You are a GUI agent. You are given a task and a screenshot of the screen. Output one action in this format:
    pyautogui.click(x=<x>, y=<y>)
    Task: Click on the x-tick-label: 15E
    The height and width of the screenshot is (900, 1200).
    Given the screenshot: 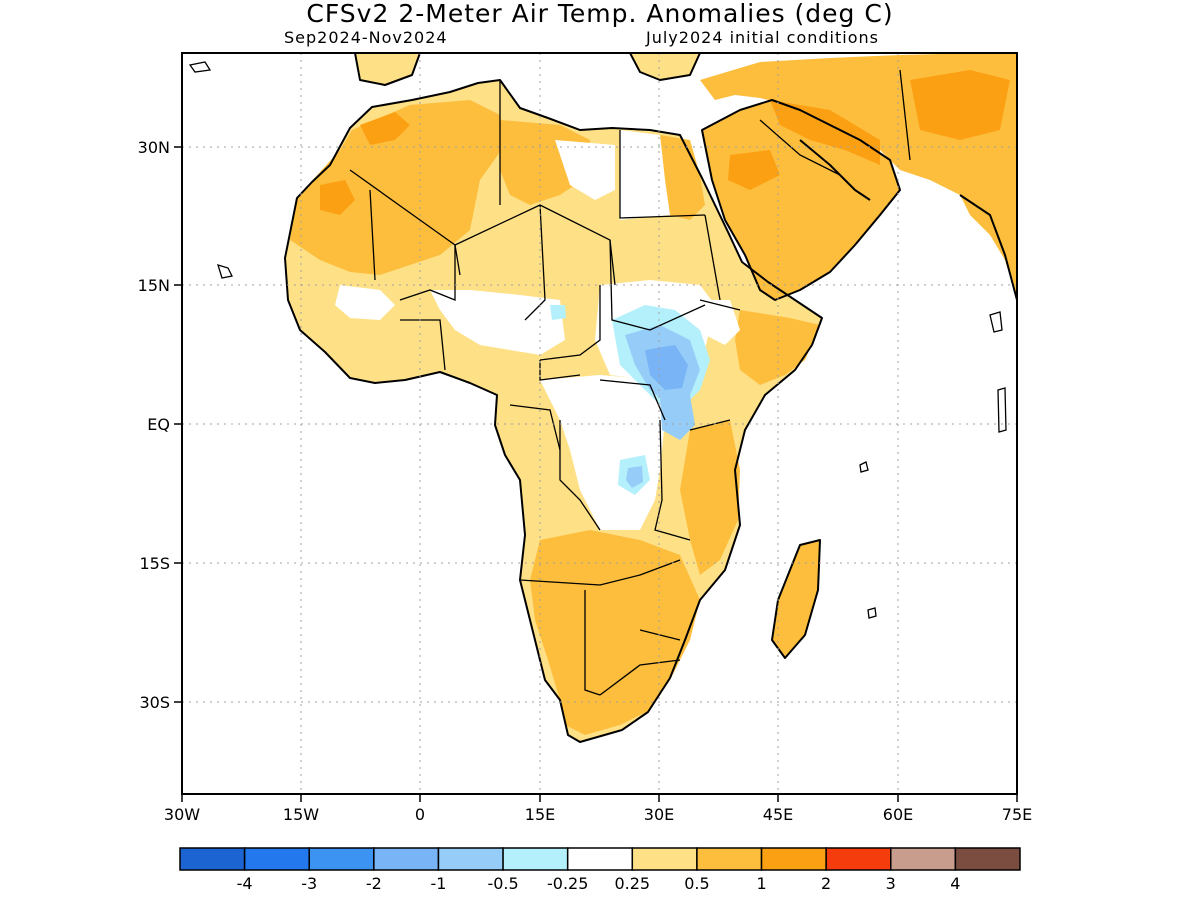 What is the action you would take?
    pyautogui.click(x=540, y=814)
    